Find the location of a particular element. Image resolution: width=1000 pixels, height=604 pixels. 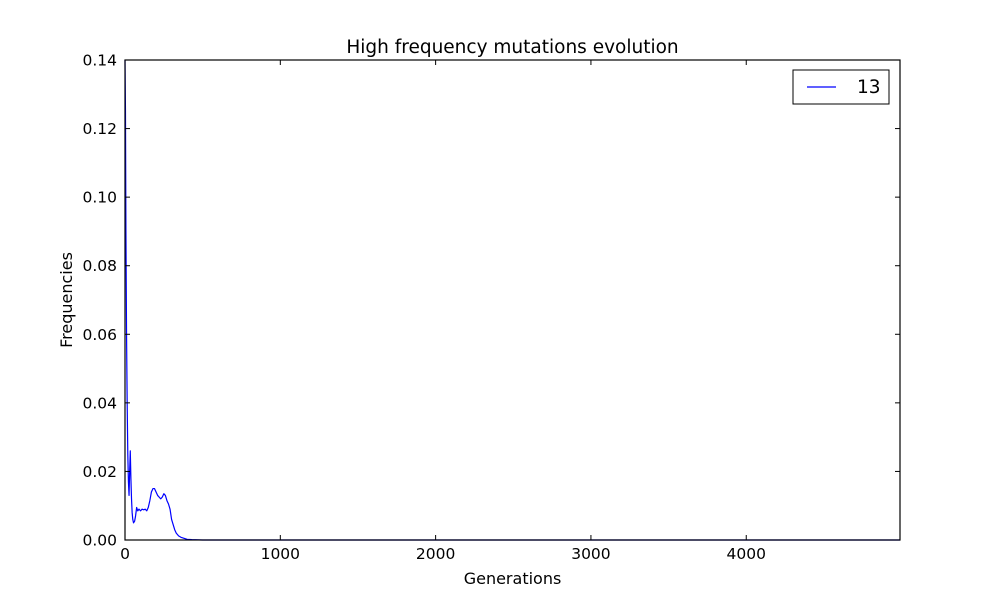

chart-title: High frequency mutations evolution is located at coordinates (512, 47).